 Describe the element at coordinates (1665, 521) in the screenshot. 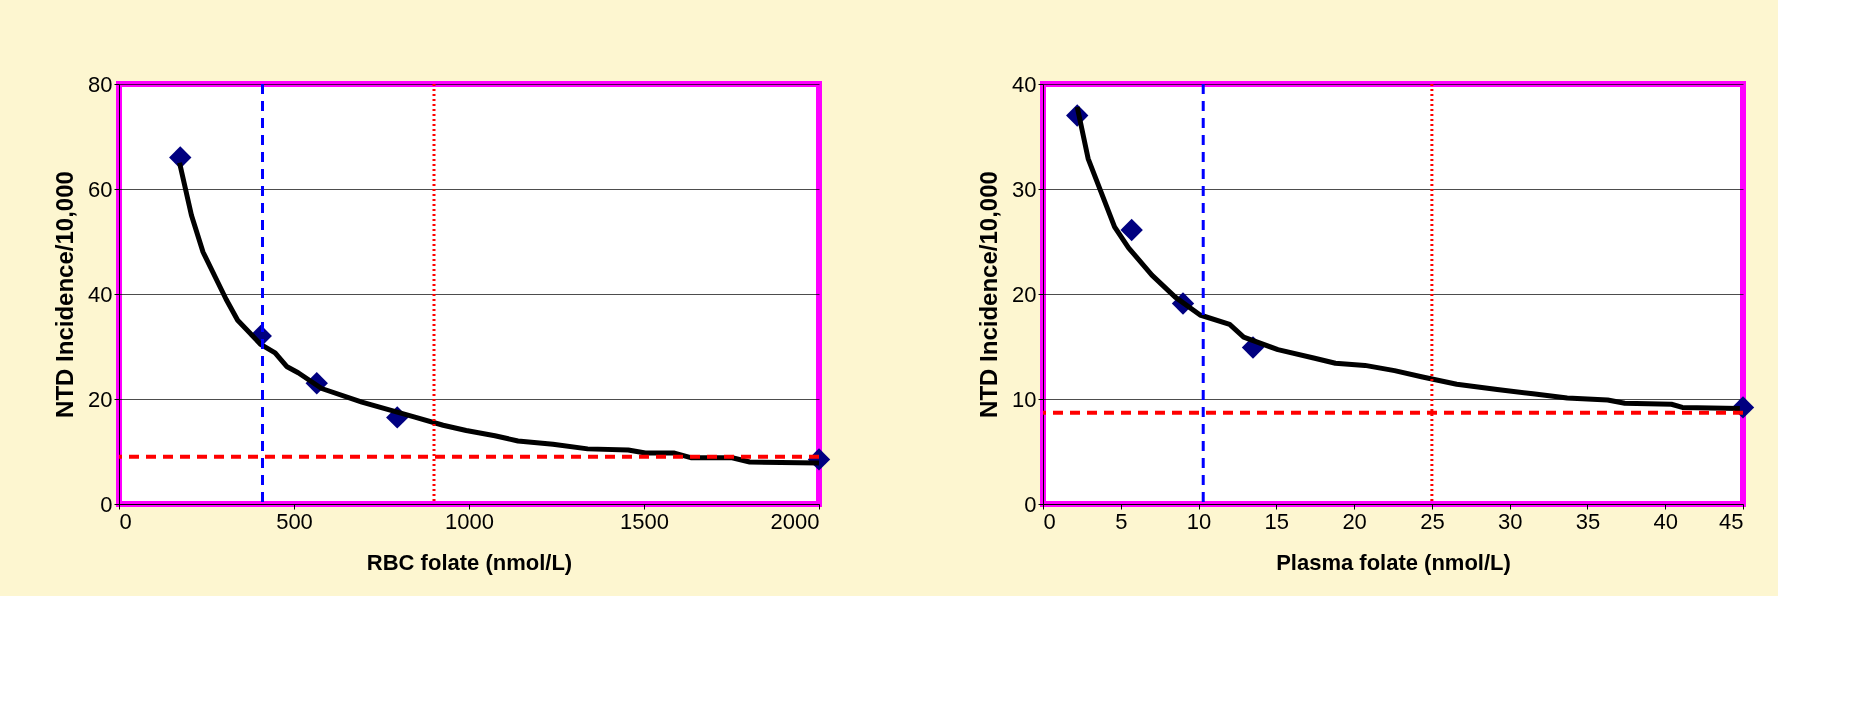

I see `x-tick-label: 40` at that location.